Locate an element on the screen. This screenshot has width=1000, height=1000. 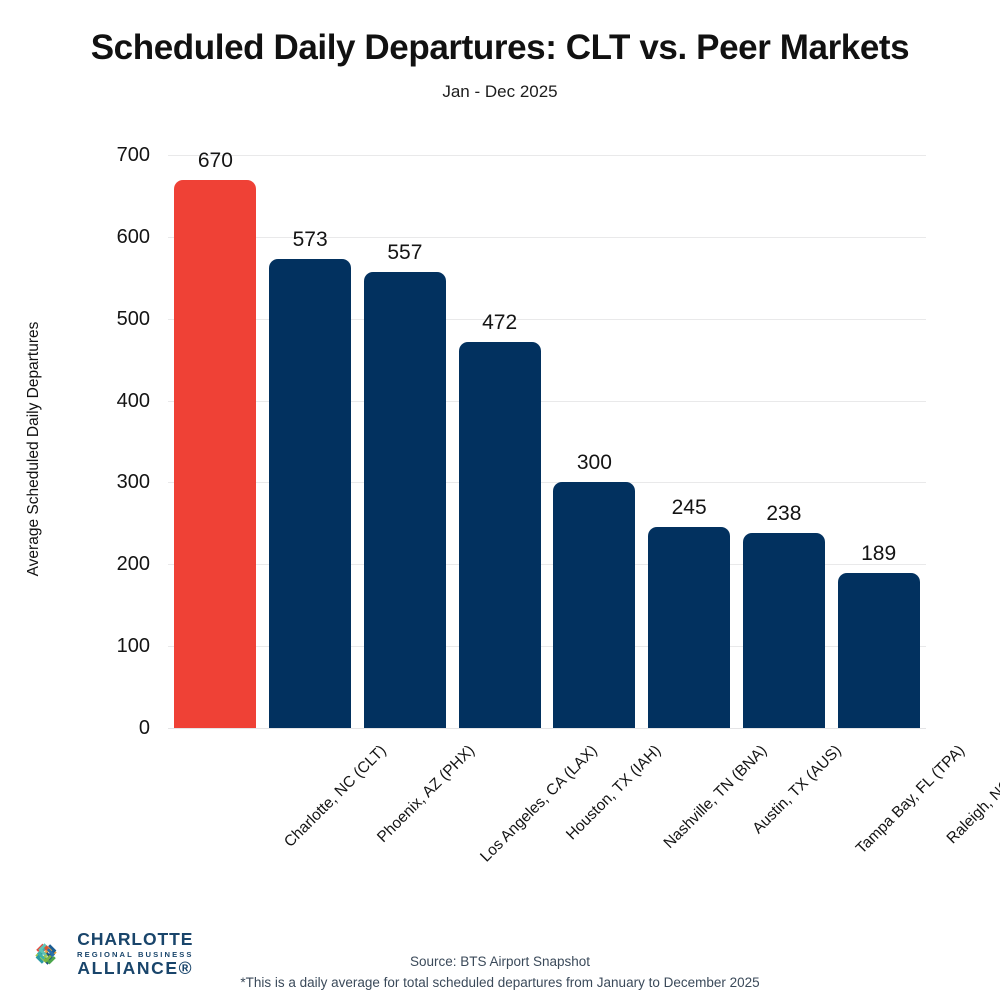
logo-line-charlotte: CHARLOTTE is located at coordinates (135, 939).